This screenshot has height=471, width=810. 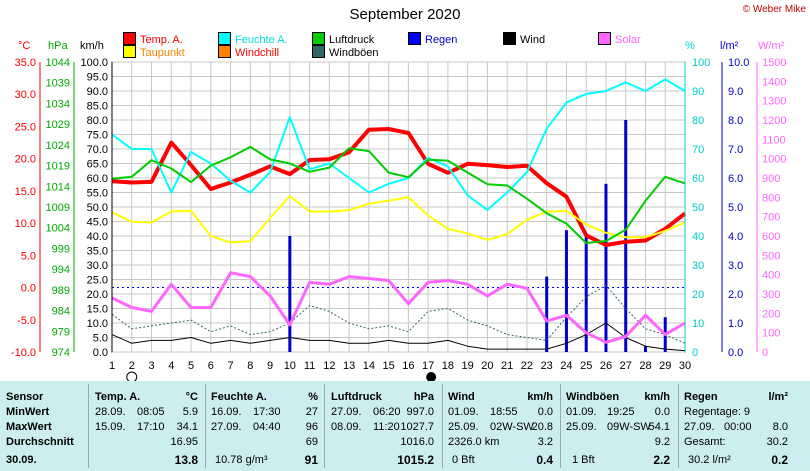 What do you see at coordinates (771, 46) in the screenshot?
I see `axis-unit-solar: W/m²` at bounding box center [771, 46].